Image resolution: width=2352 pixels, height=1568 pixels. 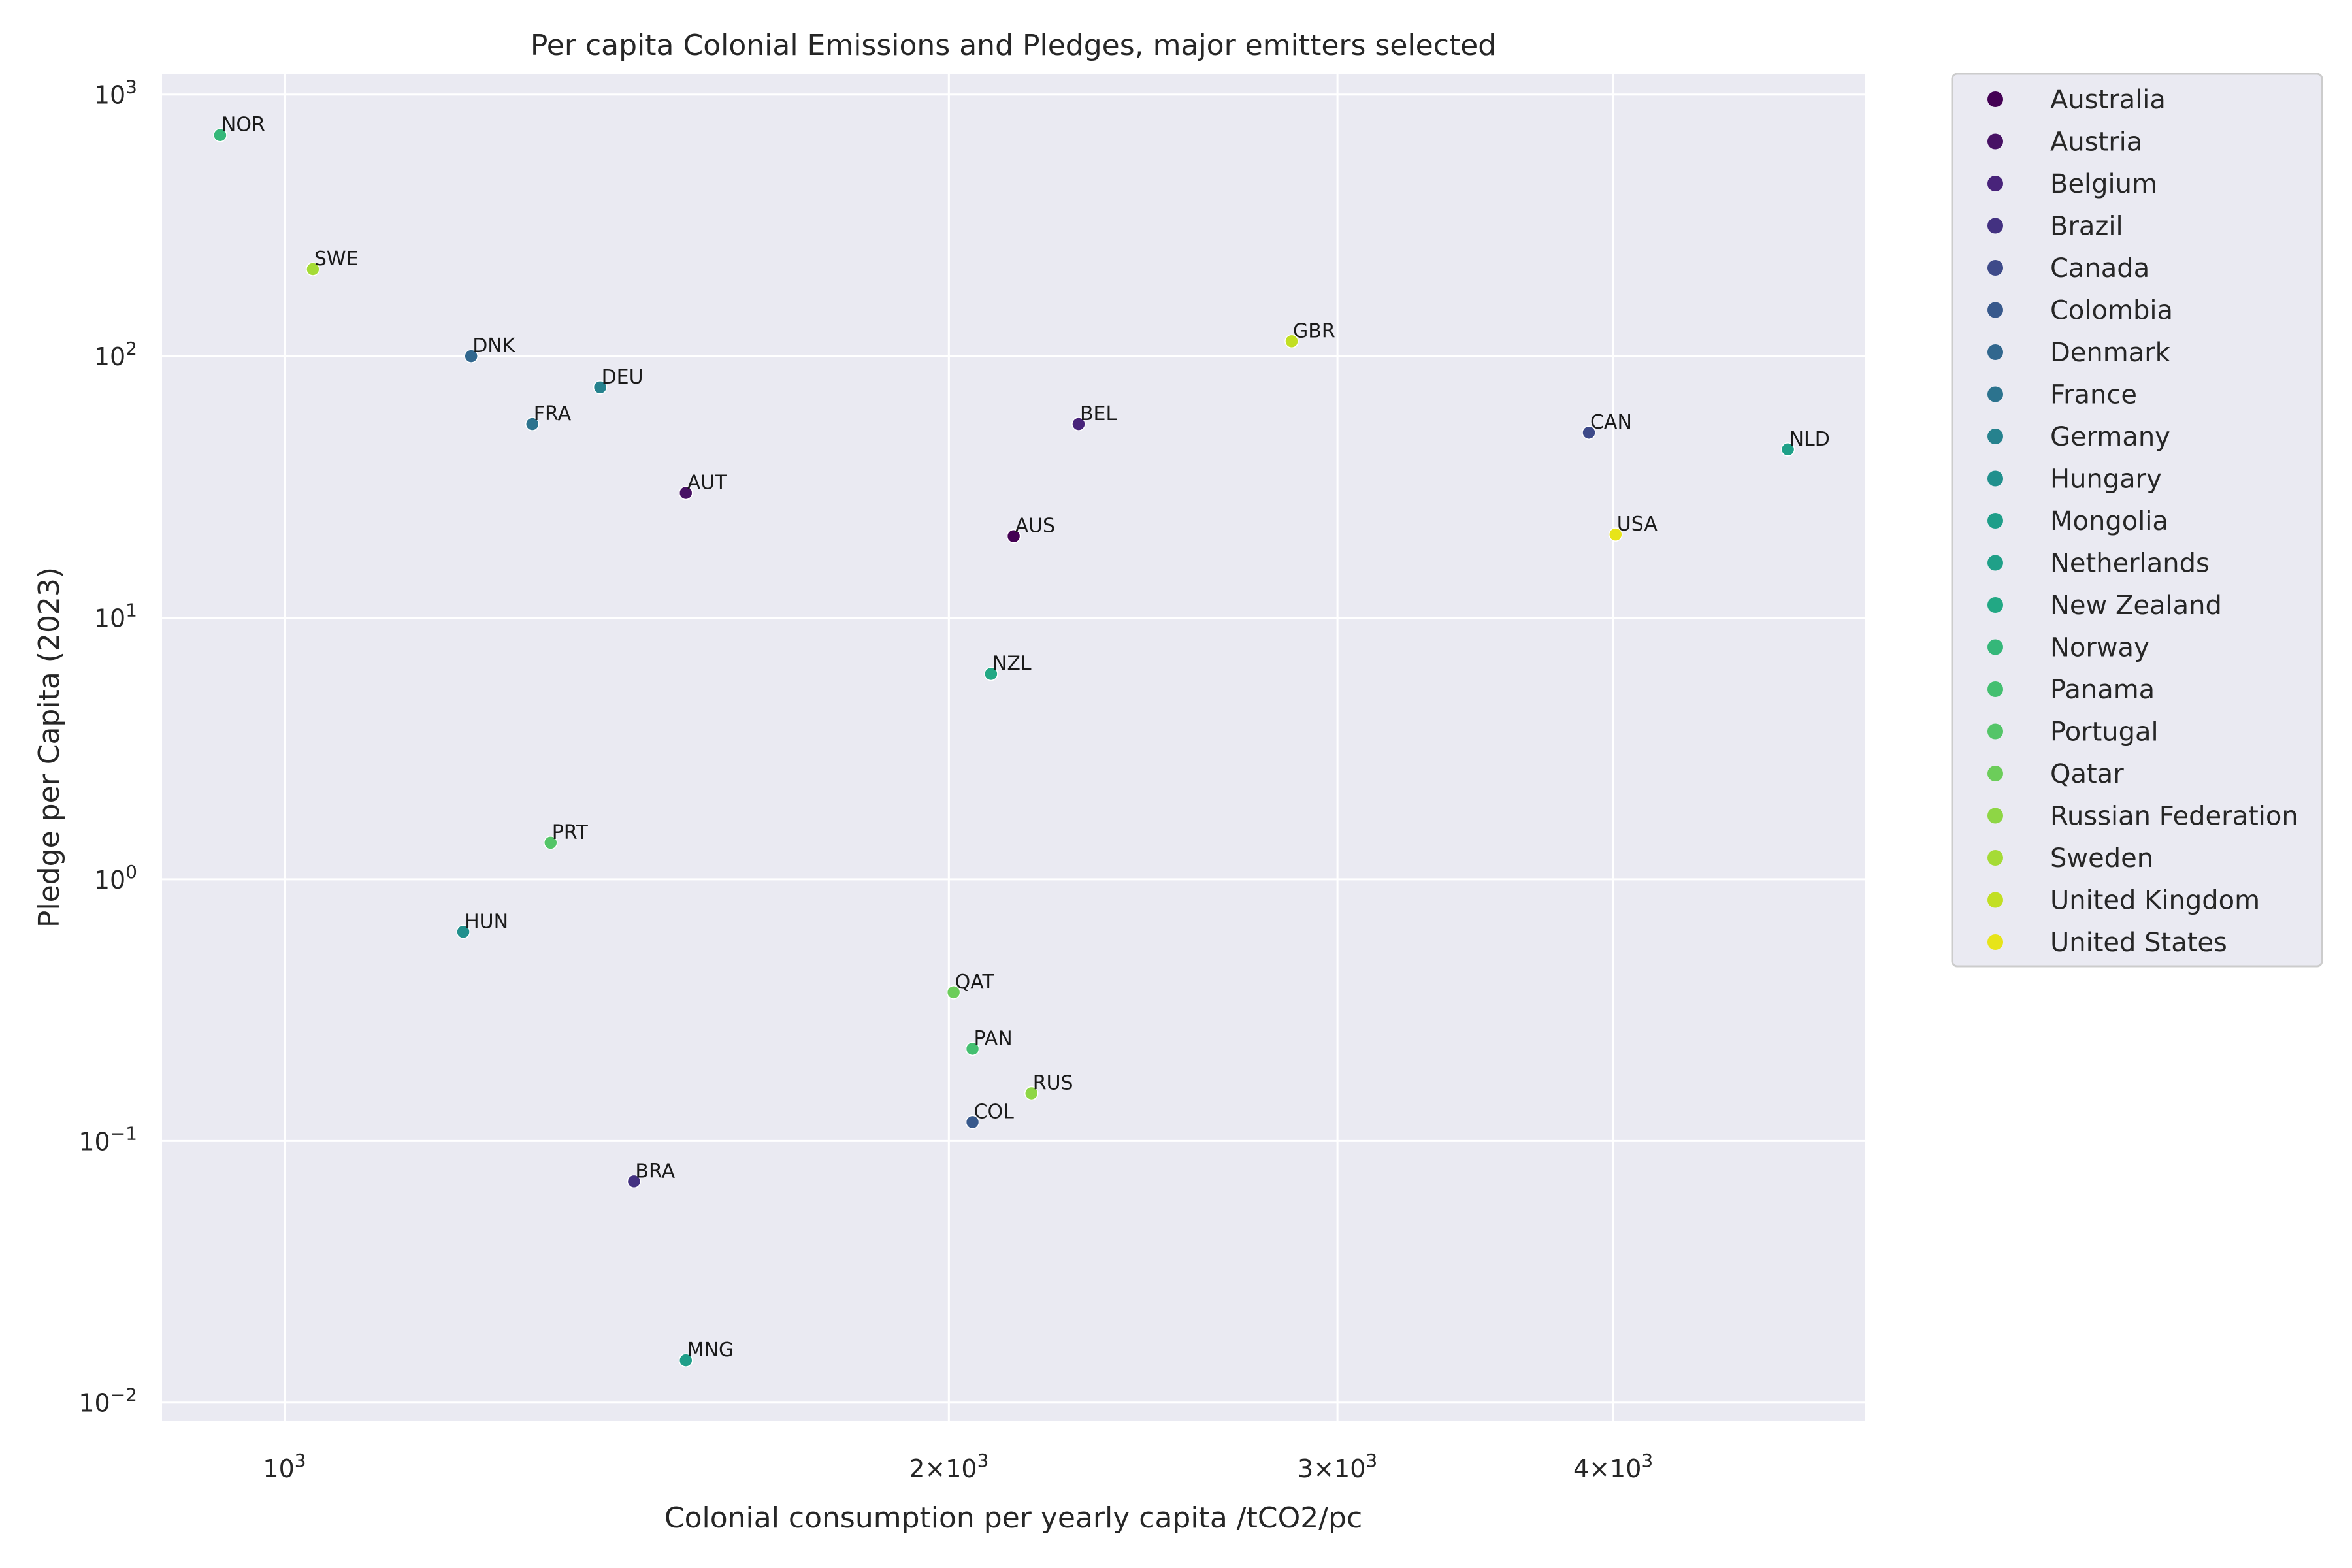 What do you see at coordinates (336, 259) in the screenshot?
I see `data-point-label-swe: SWE` at bounding box center [336, 259].